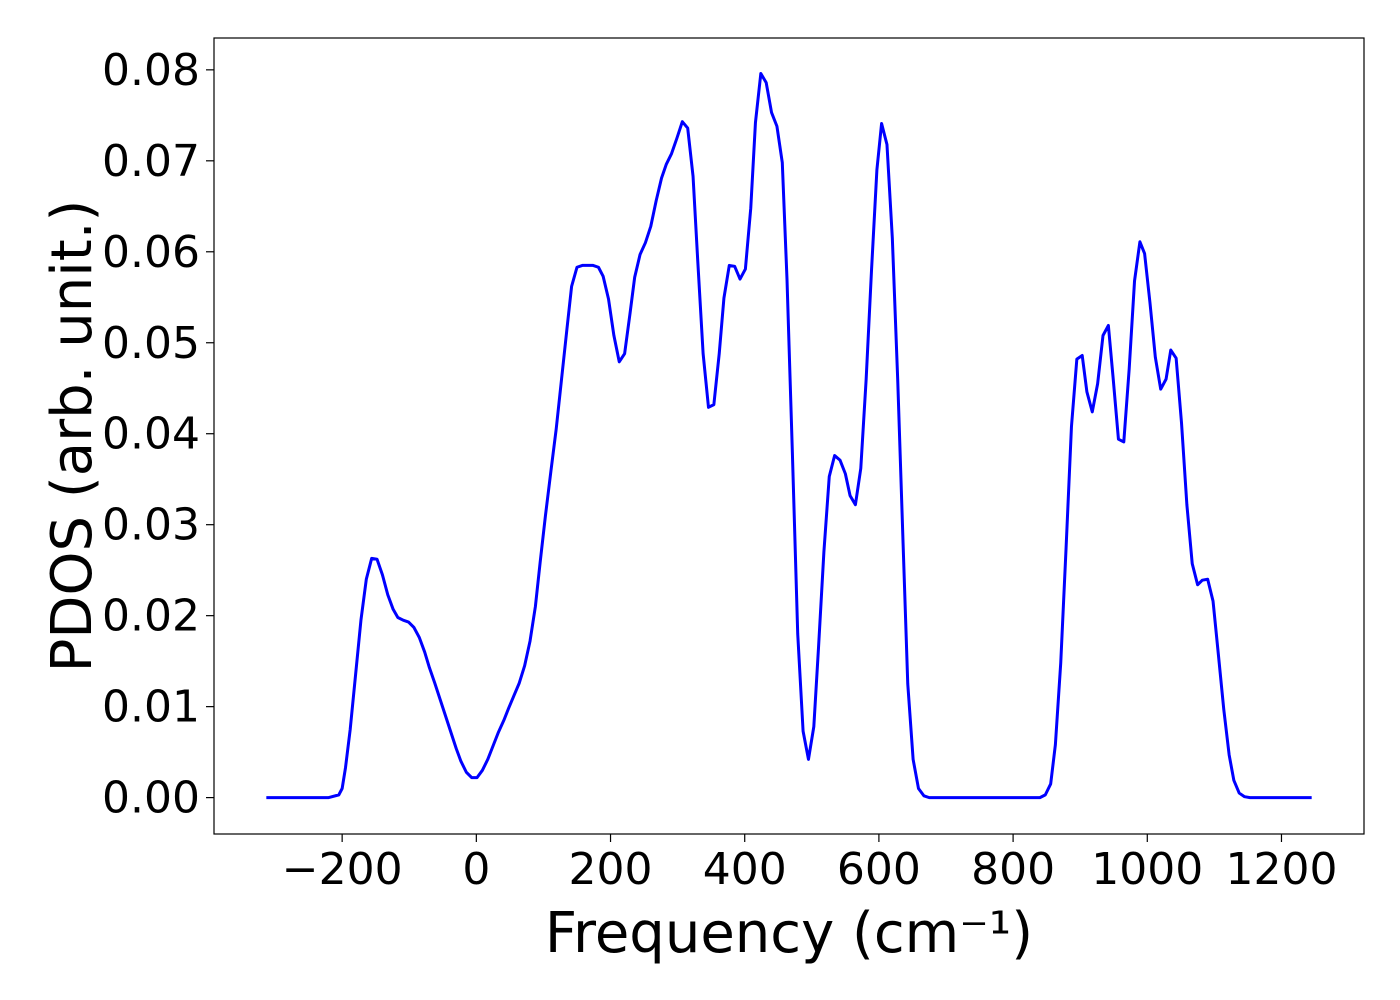 The width and height of the screenshot is (1400, 1000). I want to click on x-tick-label: 1000, so click(1147, 869).